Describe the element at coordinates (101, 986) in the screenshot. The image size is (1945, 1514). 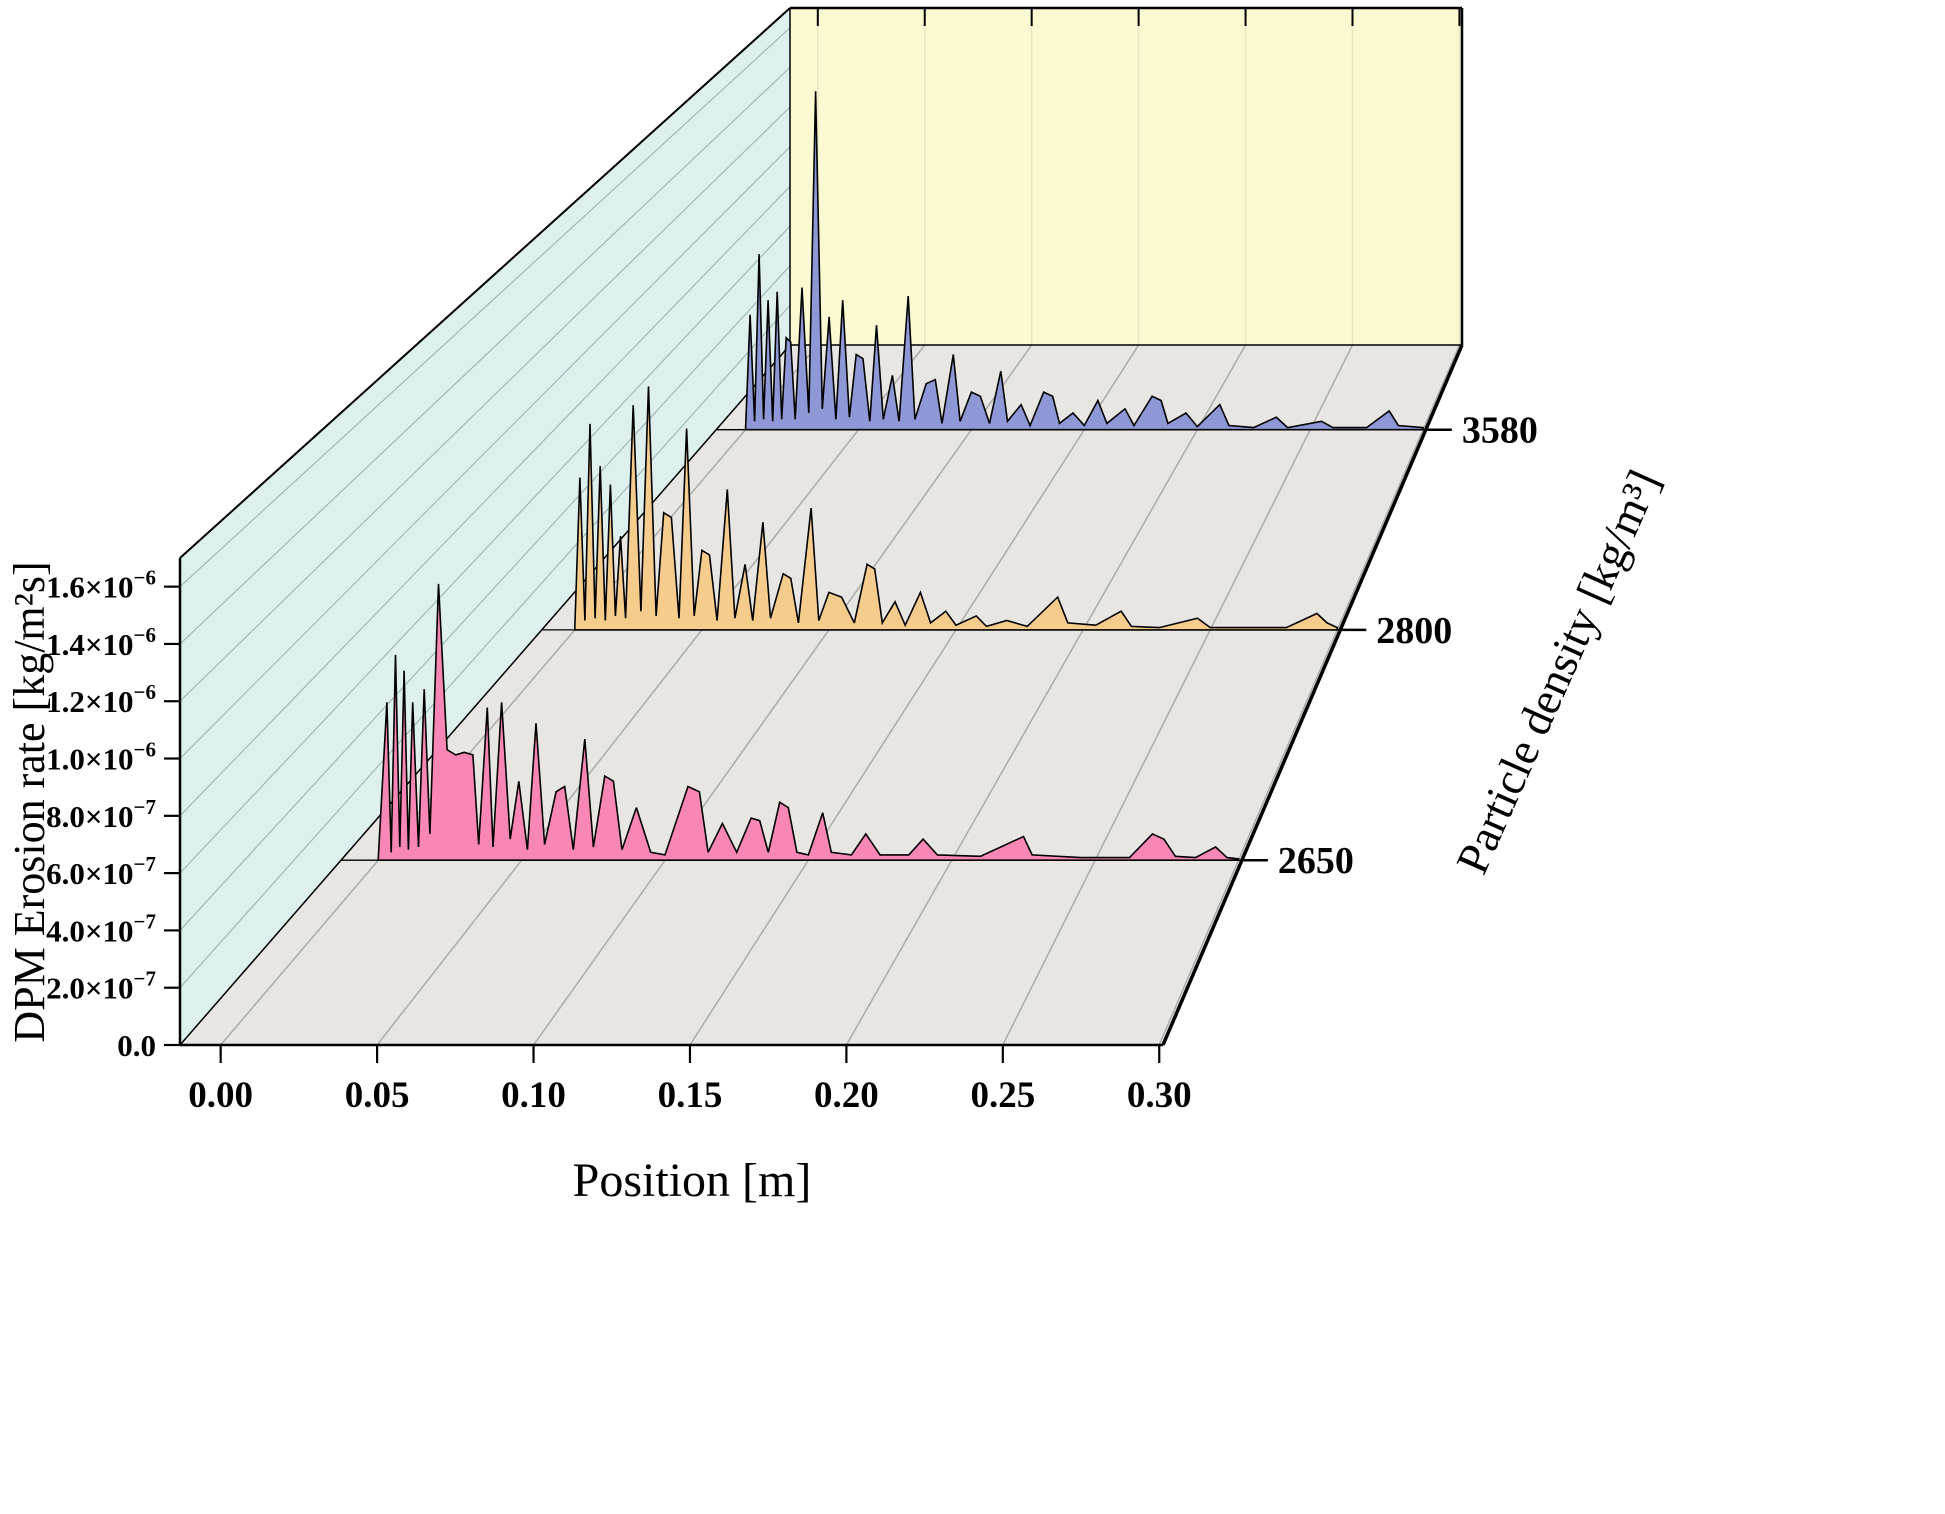
I see `z-tick-label: 2.0×10⁻⁷` at that location.